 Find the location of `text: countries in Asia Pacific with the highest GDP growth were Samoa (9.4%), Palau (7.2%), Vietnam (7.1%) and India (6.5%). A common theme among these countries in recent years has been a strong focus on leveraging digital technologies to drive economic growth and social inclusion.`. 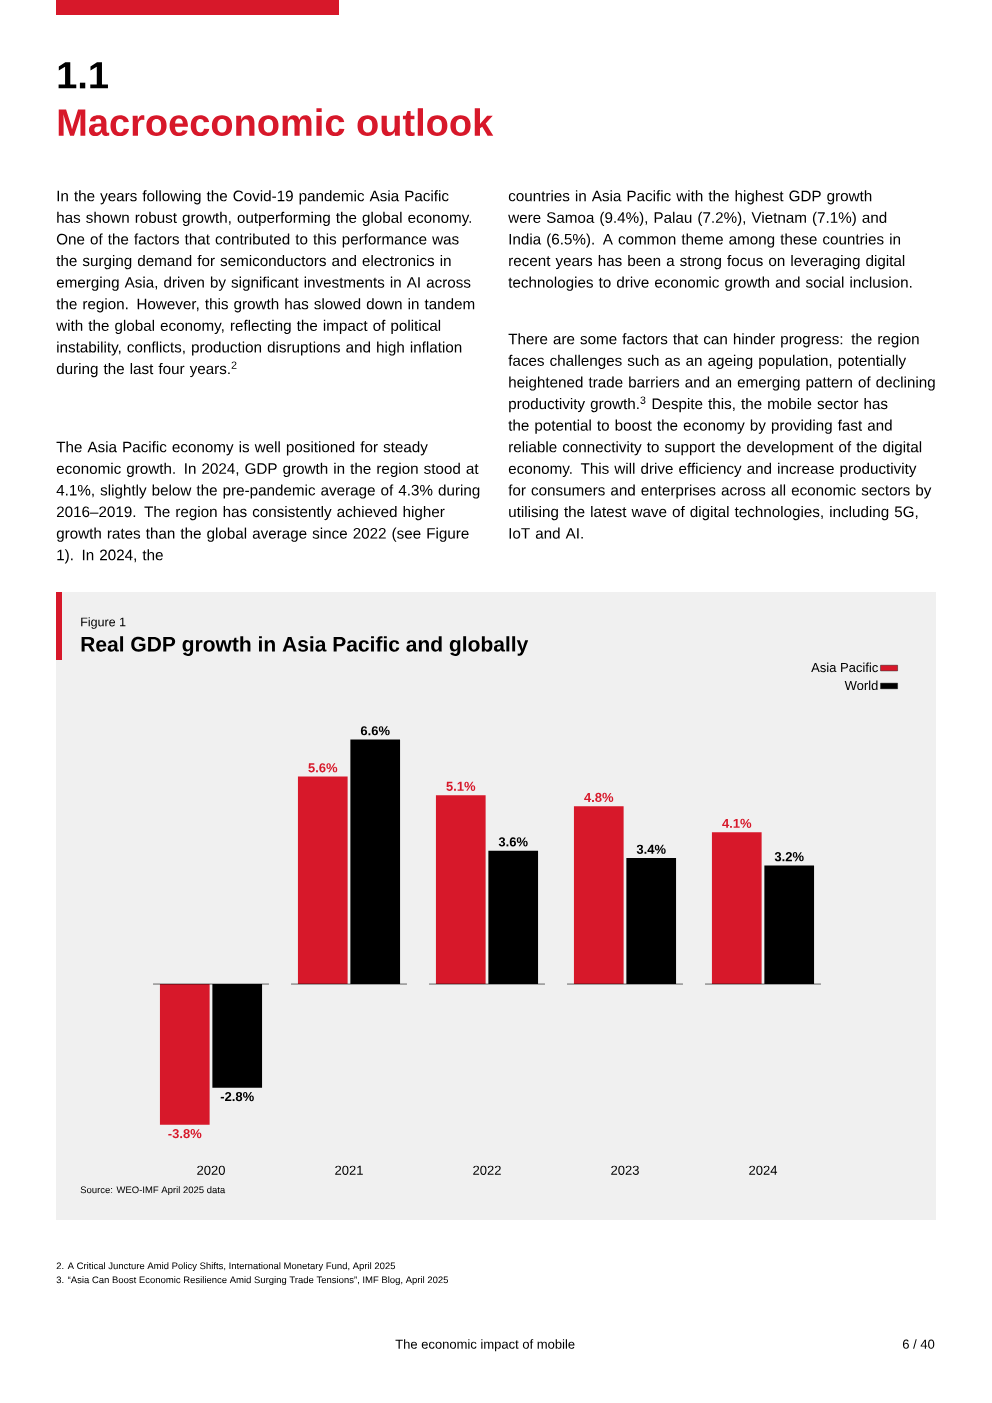

text: countries in Asia Pacific with the highest GDP growth were Samoa (9.4%), Palau (7.2%), Vietnam (7.1%) and India (6.5%). A common theme among these countries in recent years has been a strong focus on leveraging digital technologies to drive economic growth and social inclusion. is located at coordinates (710, 240).